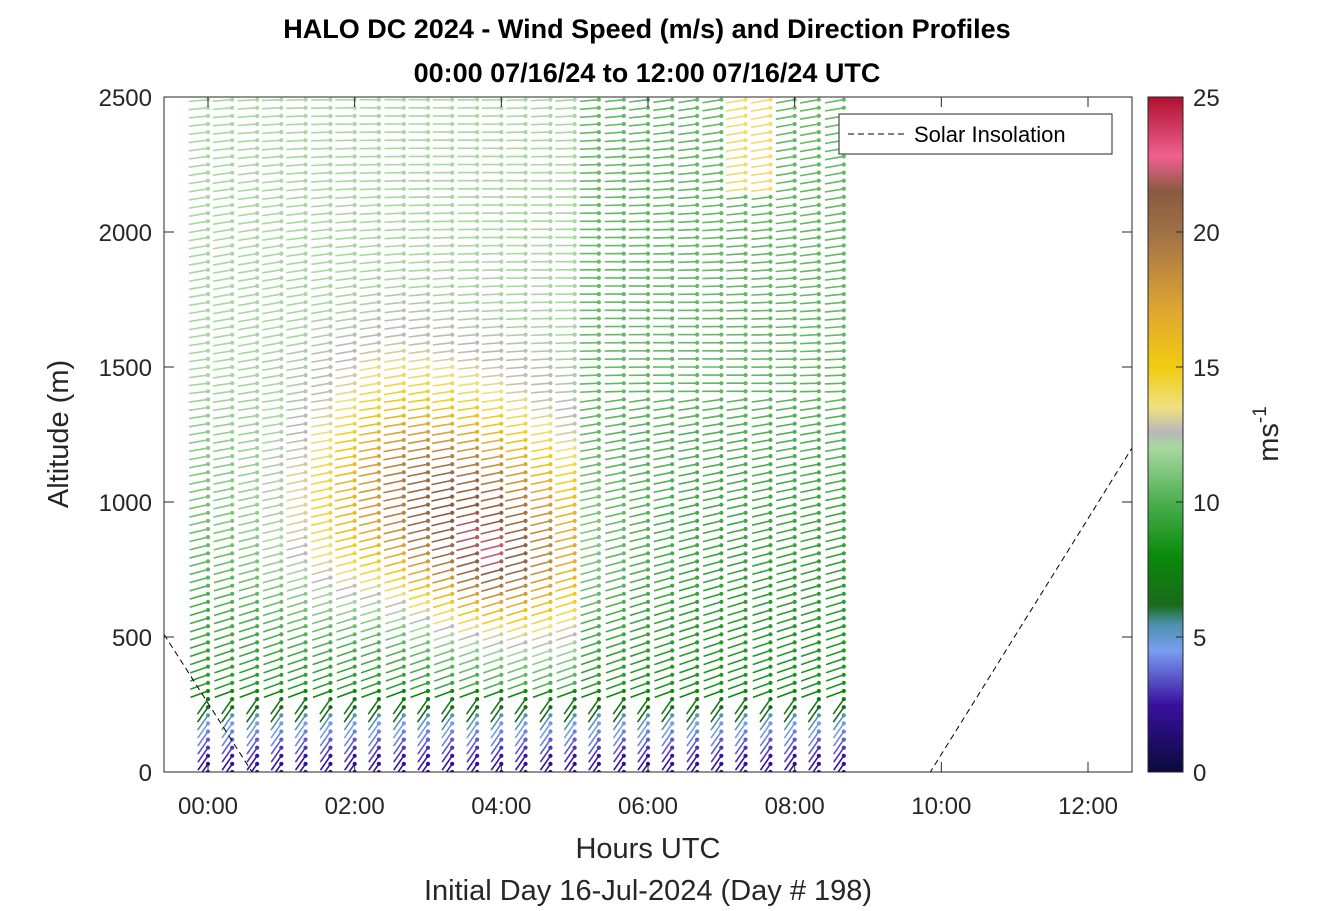 The height and width of the screenshot is (911, 1343). Describe the element at coordinates (1267, 434) in the screenshot. I see `colorbar-label: ms-1` at that location.